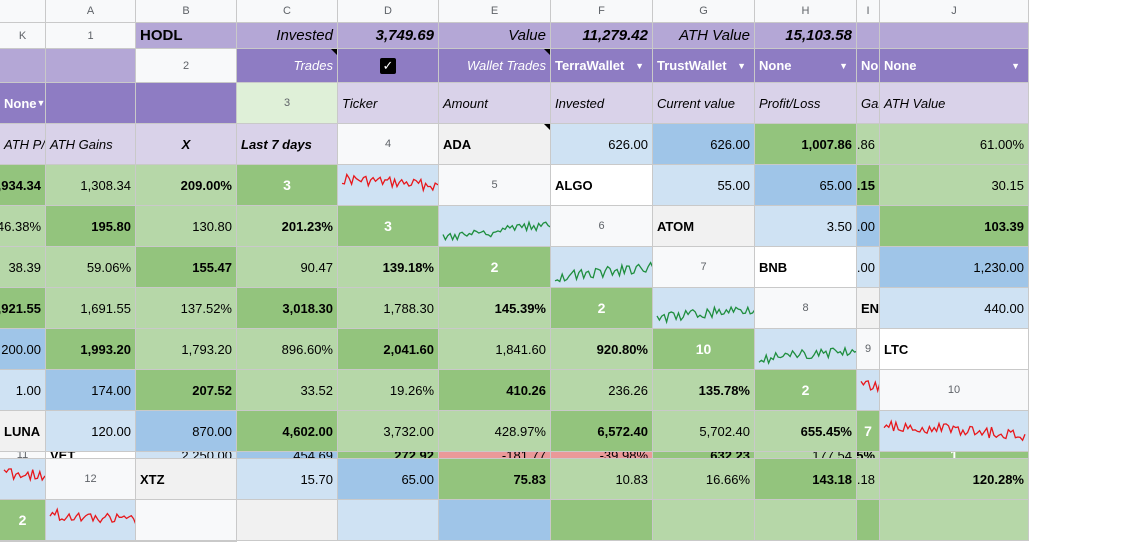 The width and height of the screenshot is (1128, 542). I want to click on ath-gains-cell: 655.45%, so click(806, 431).